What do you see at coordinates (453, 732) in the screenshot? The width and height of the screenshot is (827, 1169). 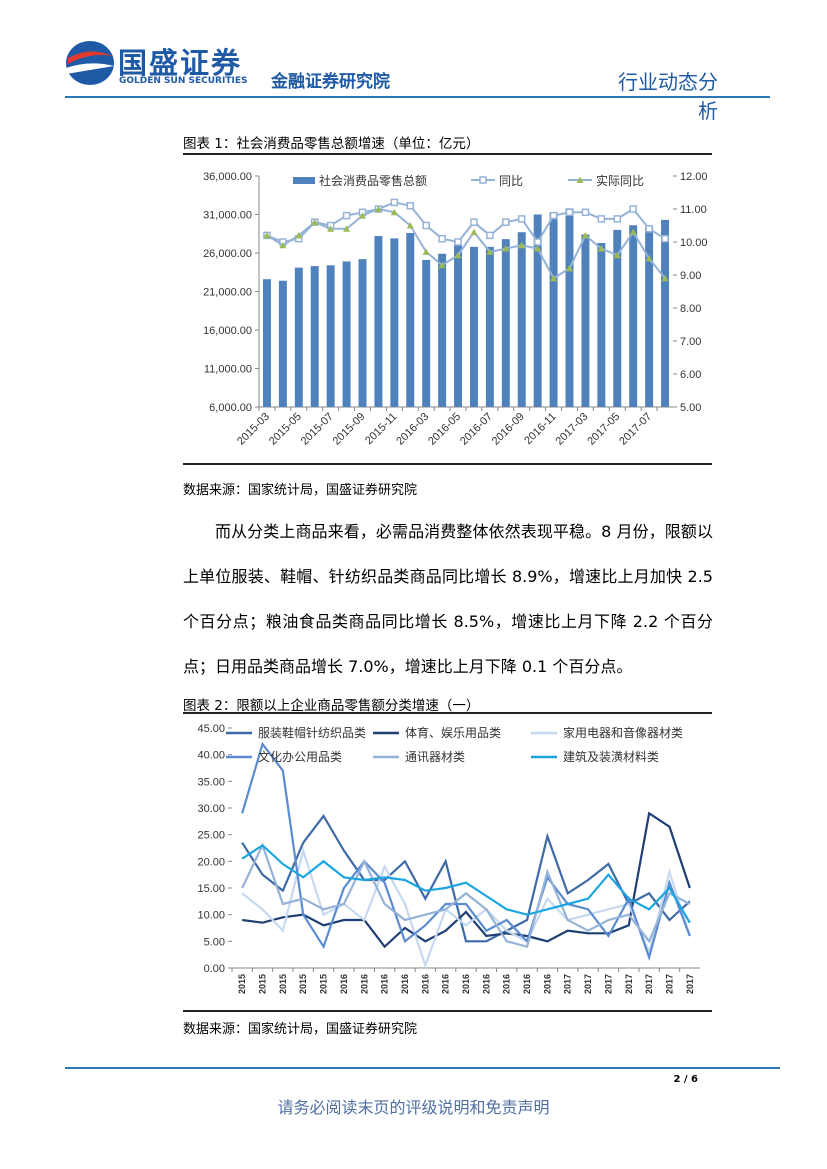 I see `legend-label: 体育、娱乐用品类` at bounding box center [453, 732].